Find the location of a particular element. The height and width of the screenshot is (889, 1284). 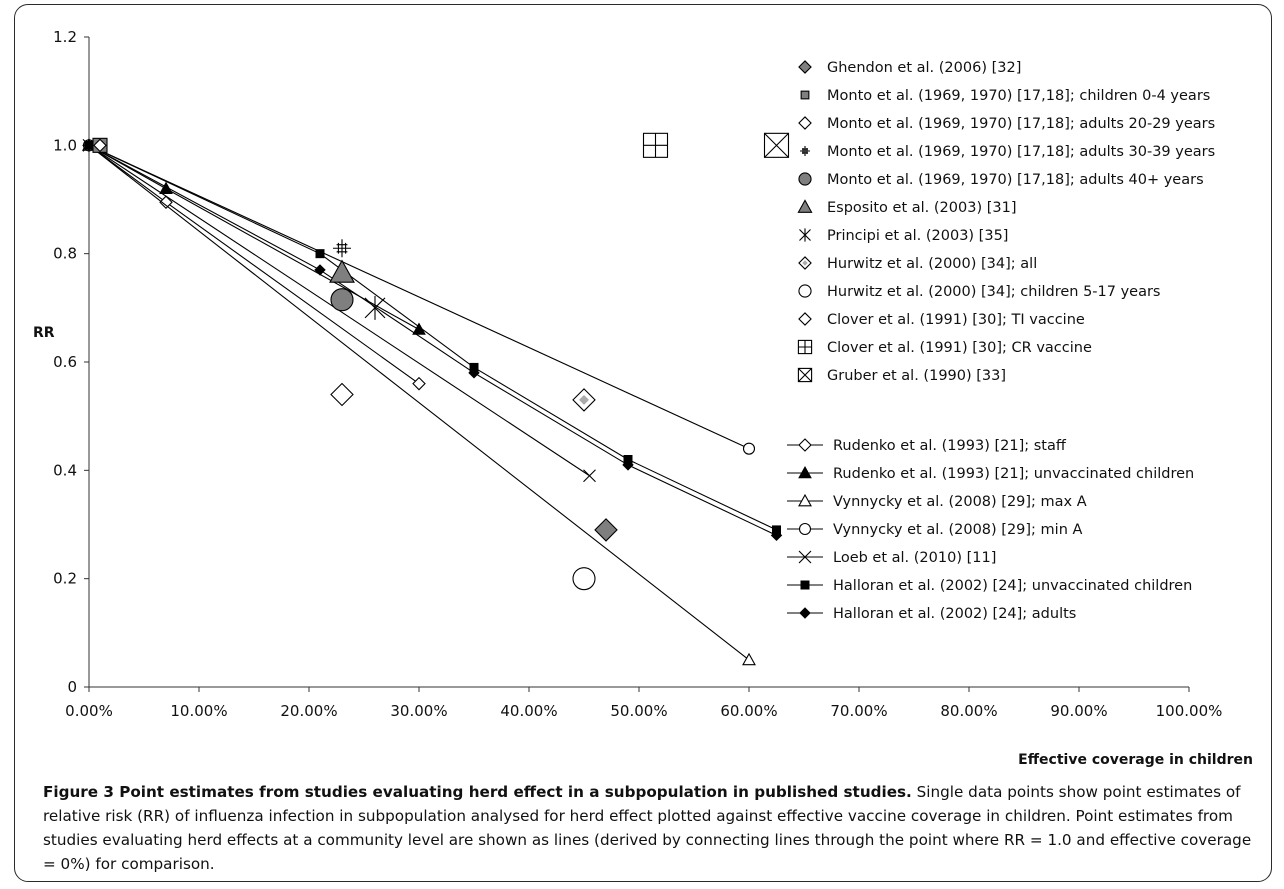

x-tick-label: 90.00% is located at coordinates (1078, 711).